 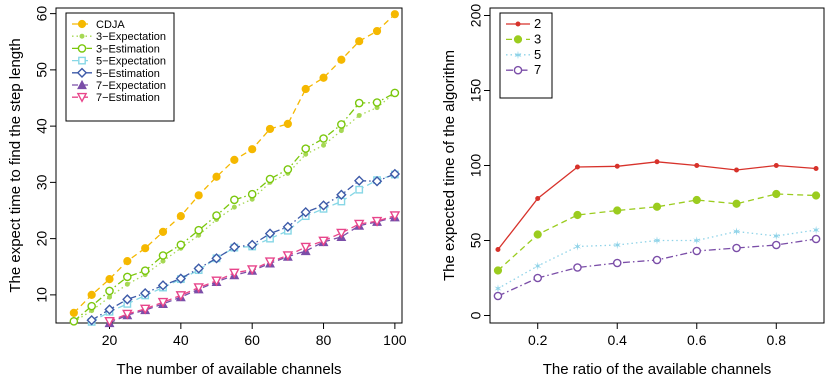 What do you see at coordinates (42, 14) in the screenshot?
I see `chart1-y-tick-label: 60` at bounding box center [42, 14].